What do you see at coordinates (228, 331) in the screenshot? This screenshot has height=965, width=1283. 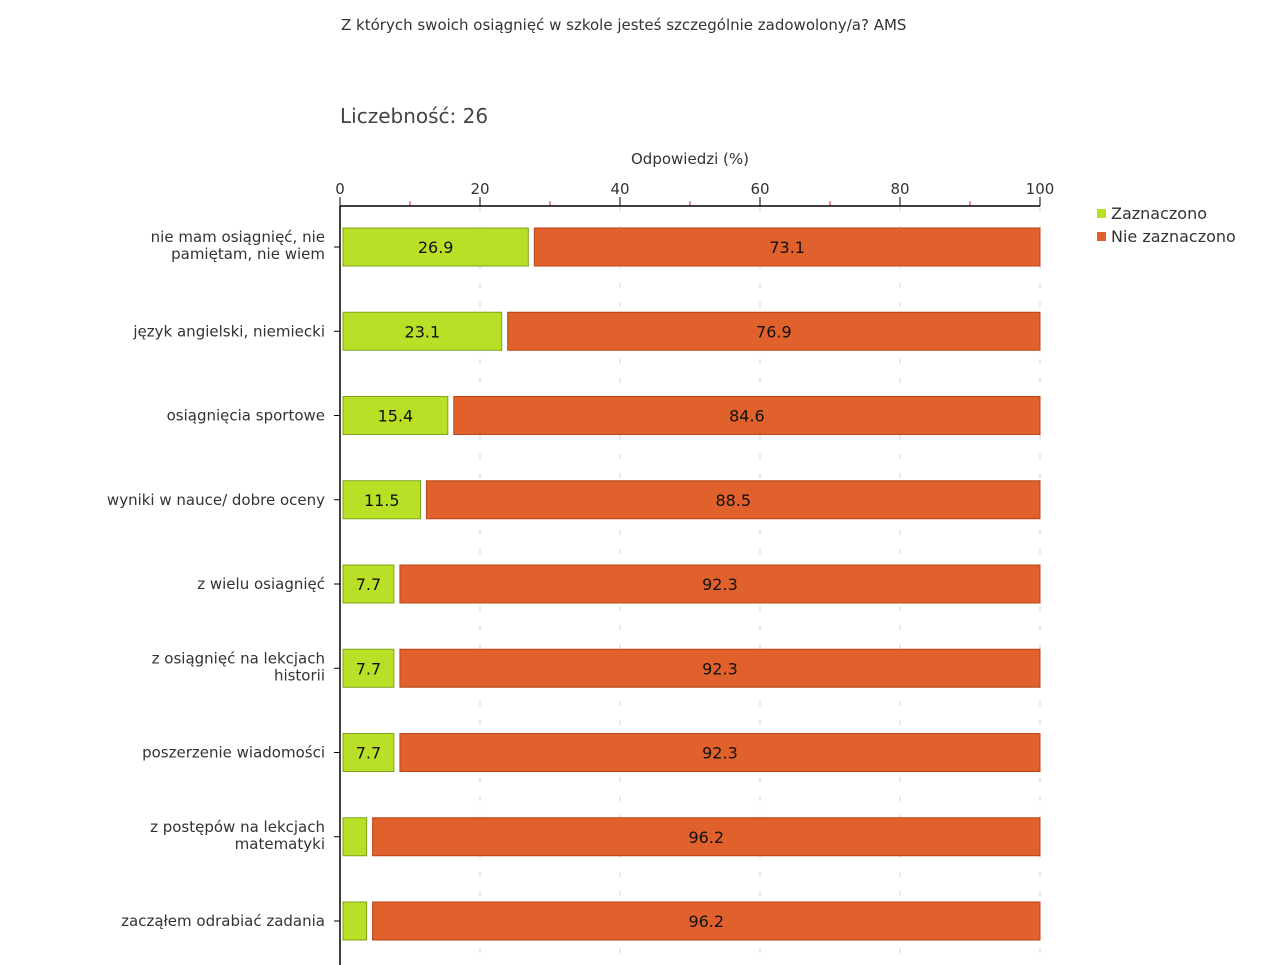 I see `category-label: język angielski, niemiecki` at bounding box center [228, 331].